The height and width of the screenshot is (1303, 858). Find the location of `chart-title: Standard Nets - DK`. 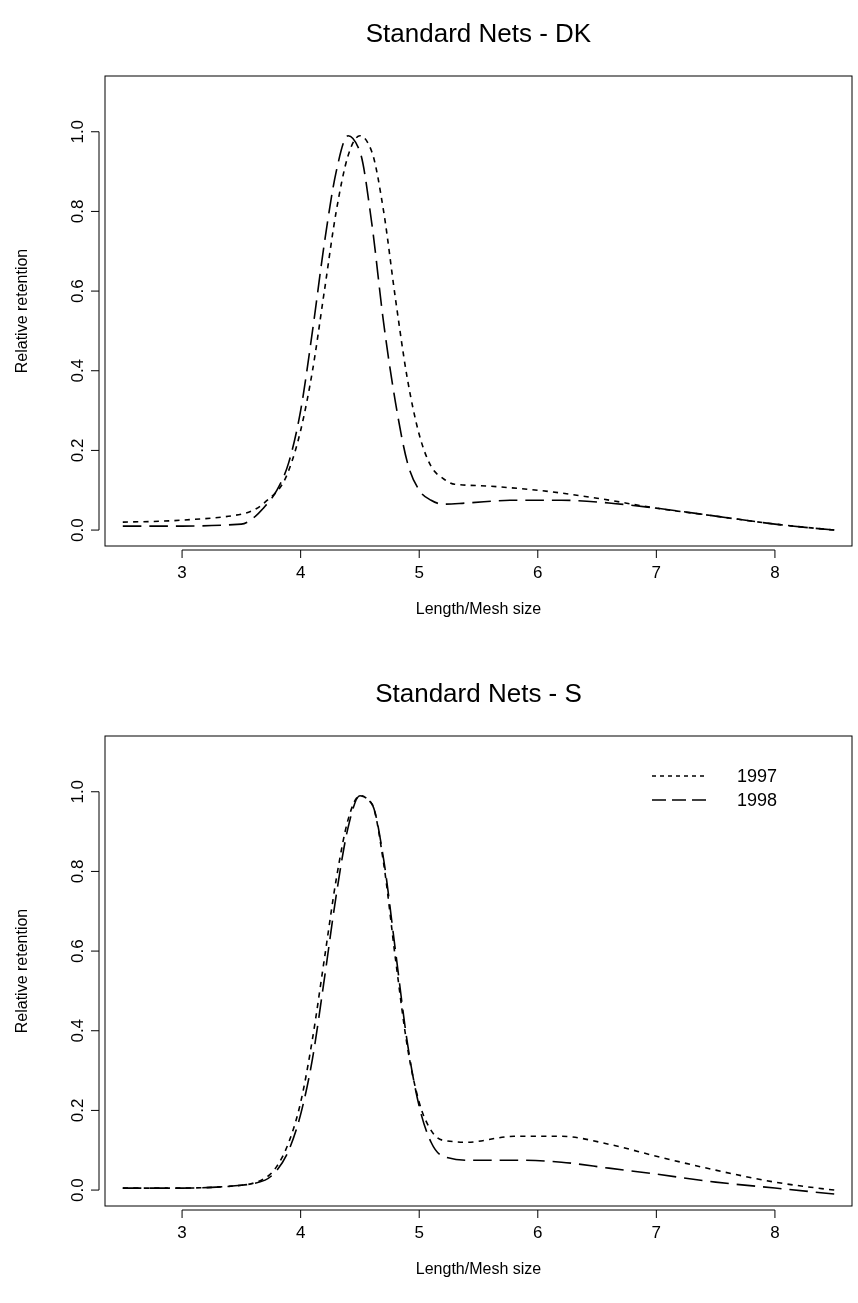

chart-title: Standard Nets - DK is located at coordinates (478, 33).